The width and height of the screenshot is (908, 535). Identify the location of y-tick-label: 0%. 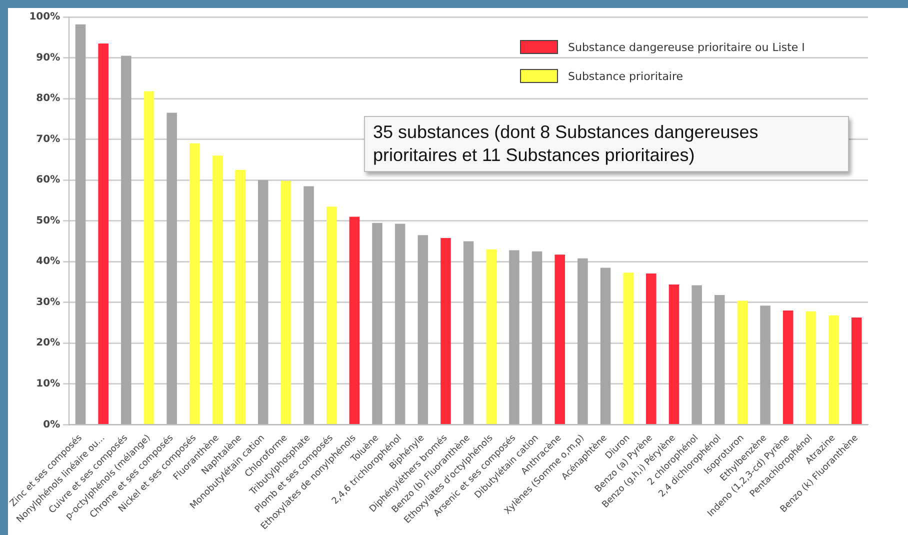
(51, 424).